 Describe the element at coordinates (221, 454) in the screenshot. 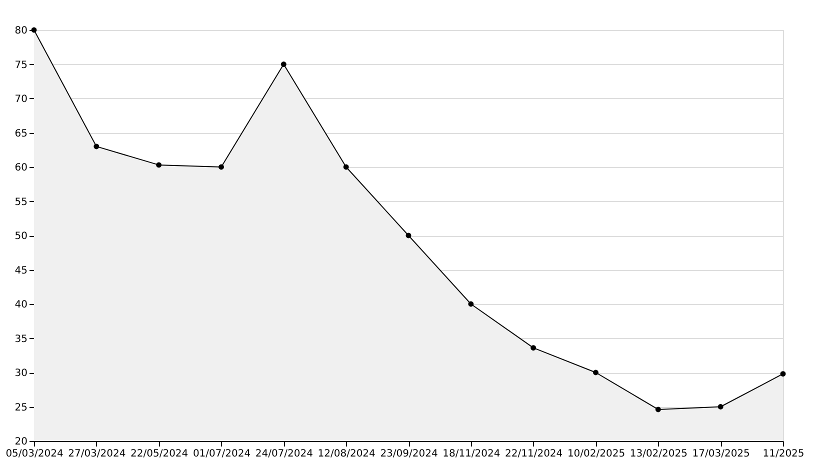

I see `x-tick-label: 01/07/2024` at that location.